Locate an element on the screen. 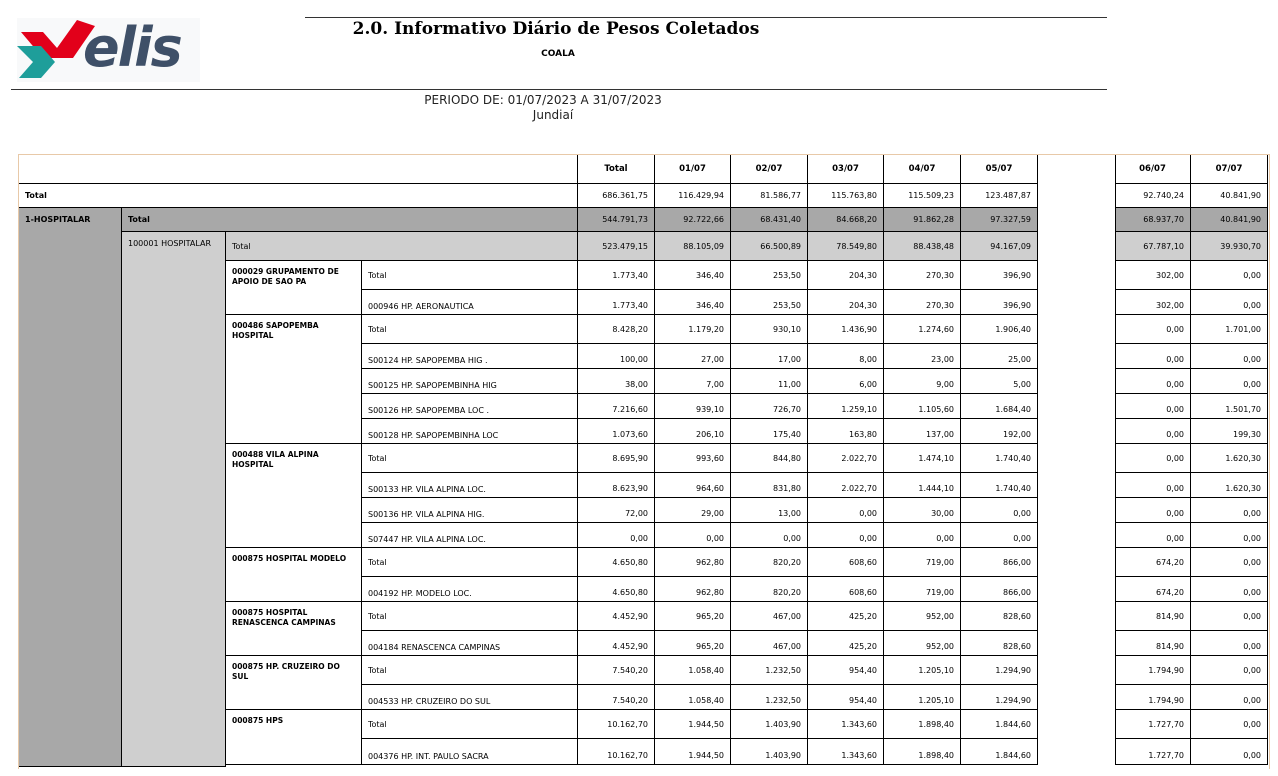 This screenshot has width=1278, height=776. value-cell: 23,00 is located at coordinates (922, 356).